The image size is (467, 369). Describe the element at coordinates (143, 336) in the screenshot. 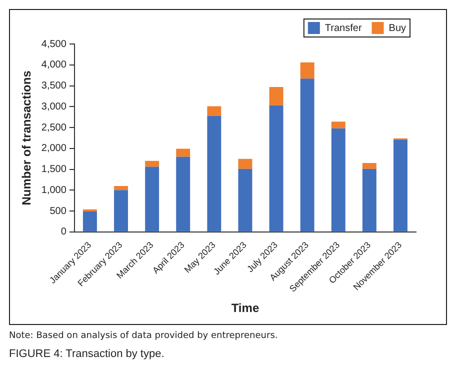

I see `text: Note: Based on analysis of data provided by entrepreneurs.` at that location.